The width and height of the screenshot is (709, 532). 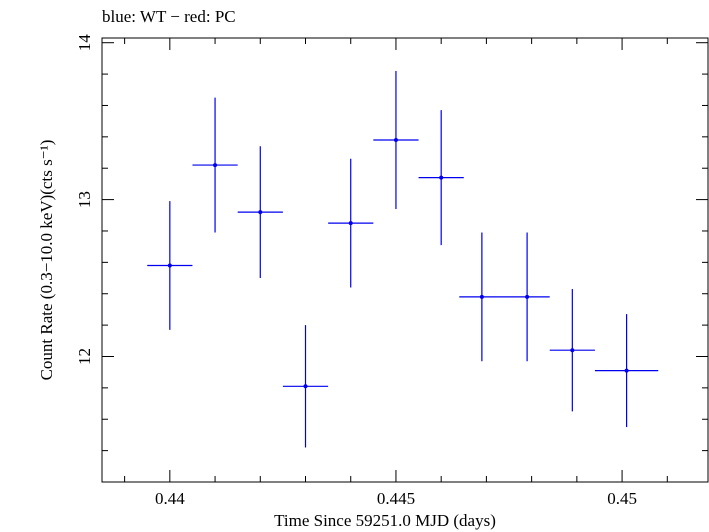 I want to click on y-tick-label: 13, so click(x=84, y=199).